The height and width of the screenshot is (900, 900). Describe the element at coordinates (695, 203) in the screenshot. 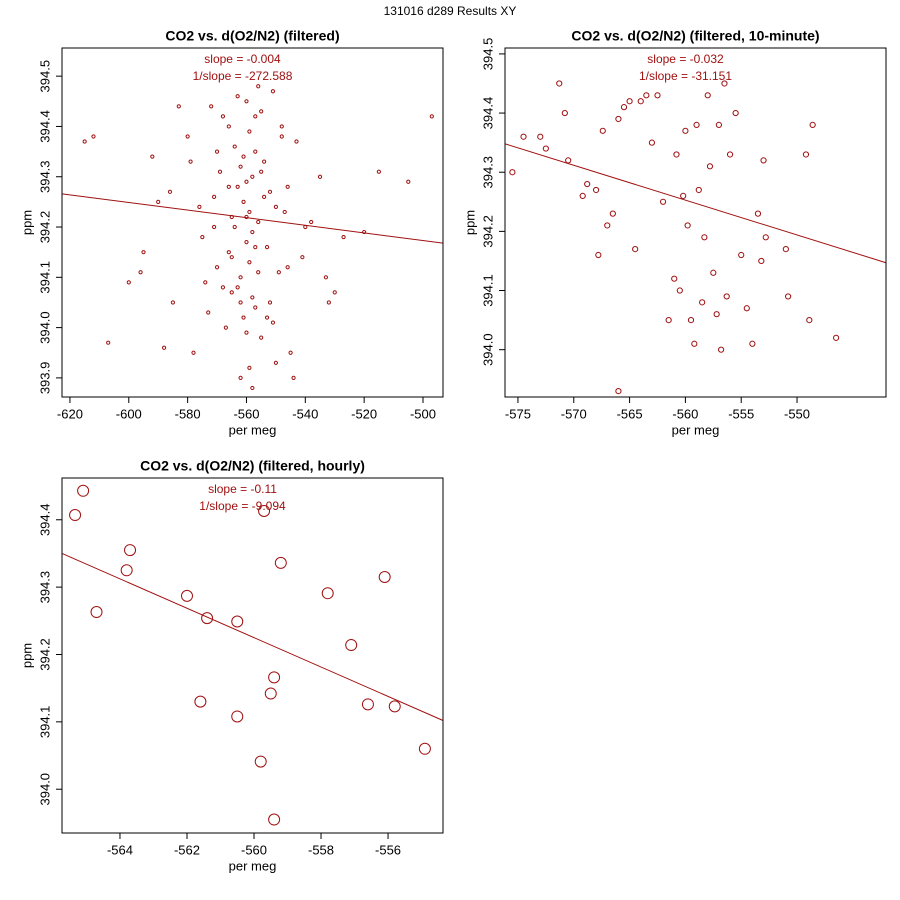

I see `trend-line` at that location.